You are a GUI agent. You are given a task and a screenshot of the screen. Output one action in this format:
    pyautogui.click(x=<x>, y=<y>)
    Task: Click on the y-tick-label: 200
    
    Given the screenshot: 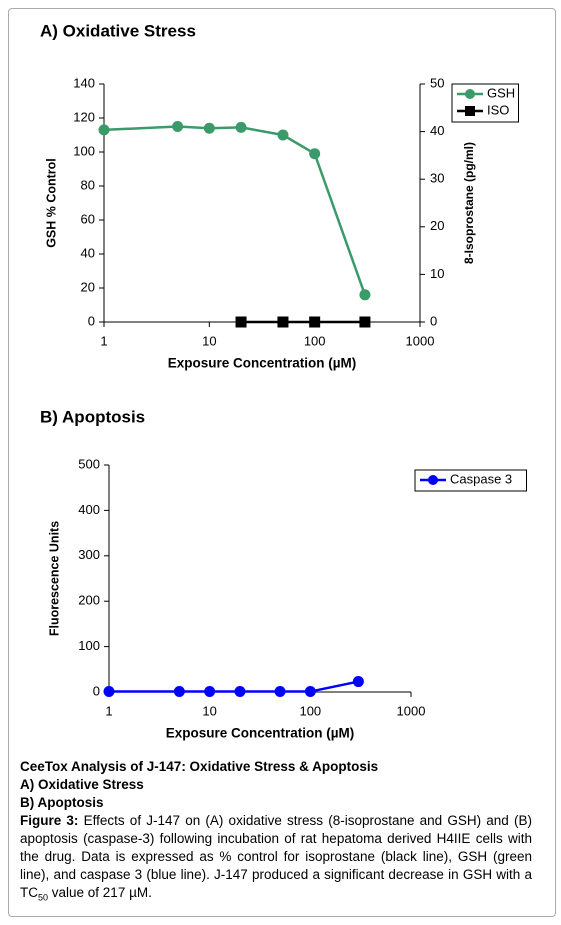 What is the action you would take?
    pyautogui.click(x=89, y=600)
    